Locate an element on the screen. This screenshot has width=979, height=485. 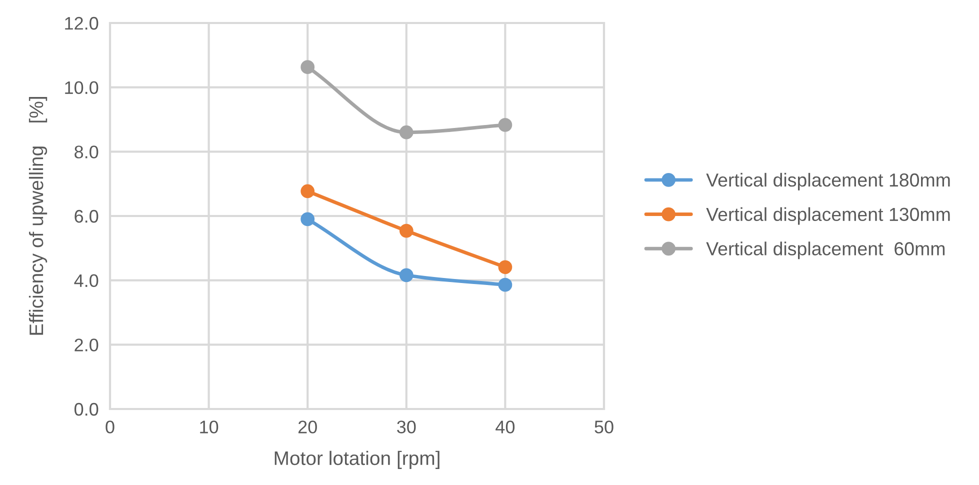
x-tick-label: 20 is located at coordinates (307, 427).